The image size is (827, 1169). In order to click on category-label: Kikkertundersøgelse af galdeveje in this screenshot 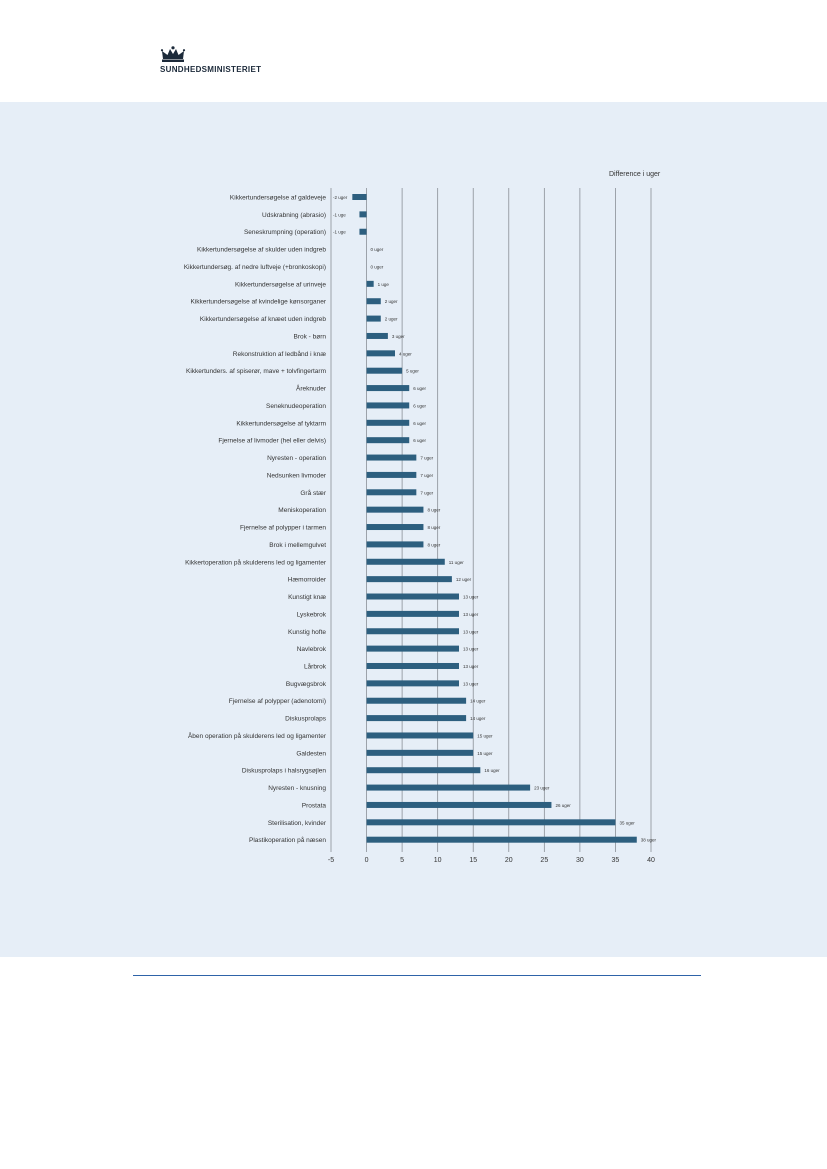, I will do `click(278, 198)`.